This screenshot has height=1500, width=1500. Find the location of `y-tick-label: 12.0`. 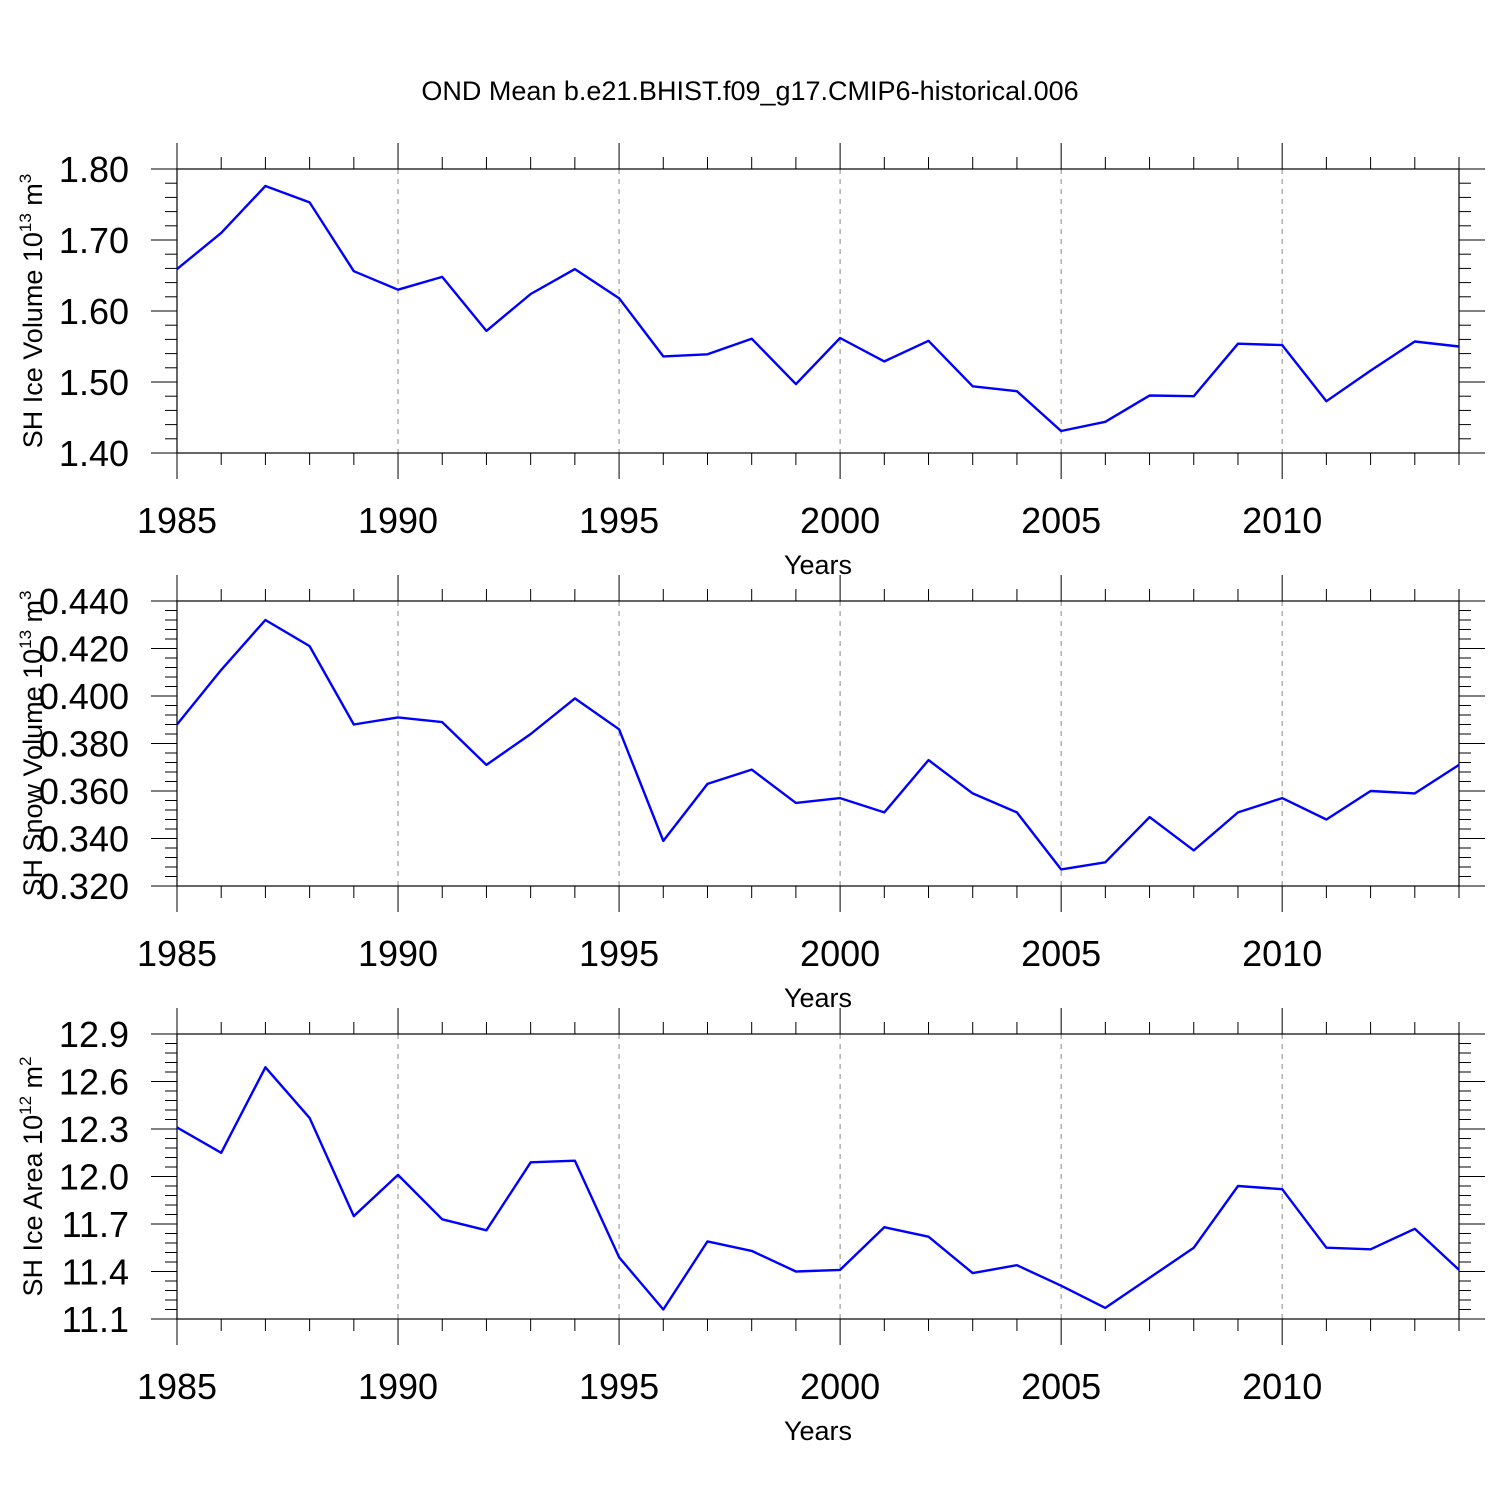

y-tick-label: 12.0 is located at coordinates (94, 1177).